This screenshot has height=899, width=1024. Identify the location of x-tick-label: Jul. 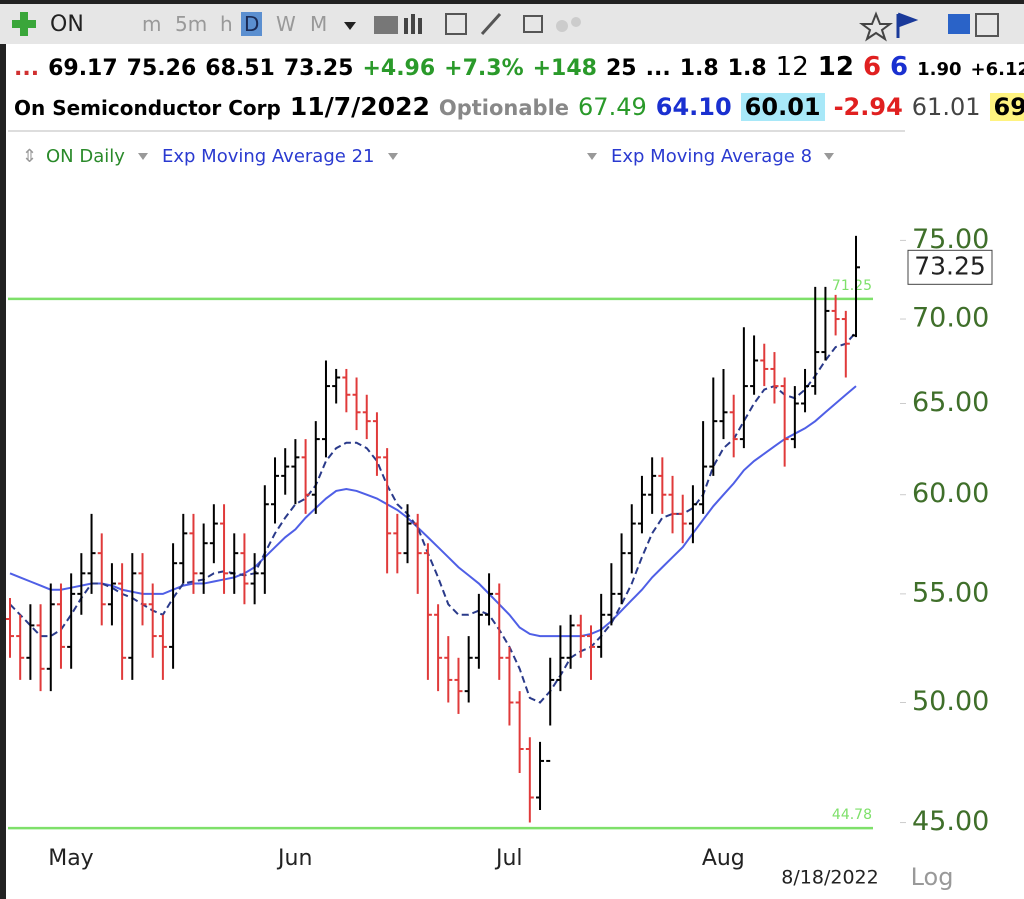
(508, 858).